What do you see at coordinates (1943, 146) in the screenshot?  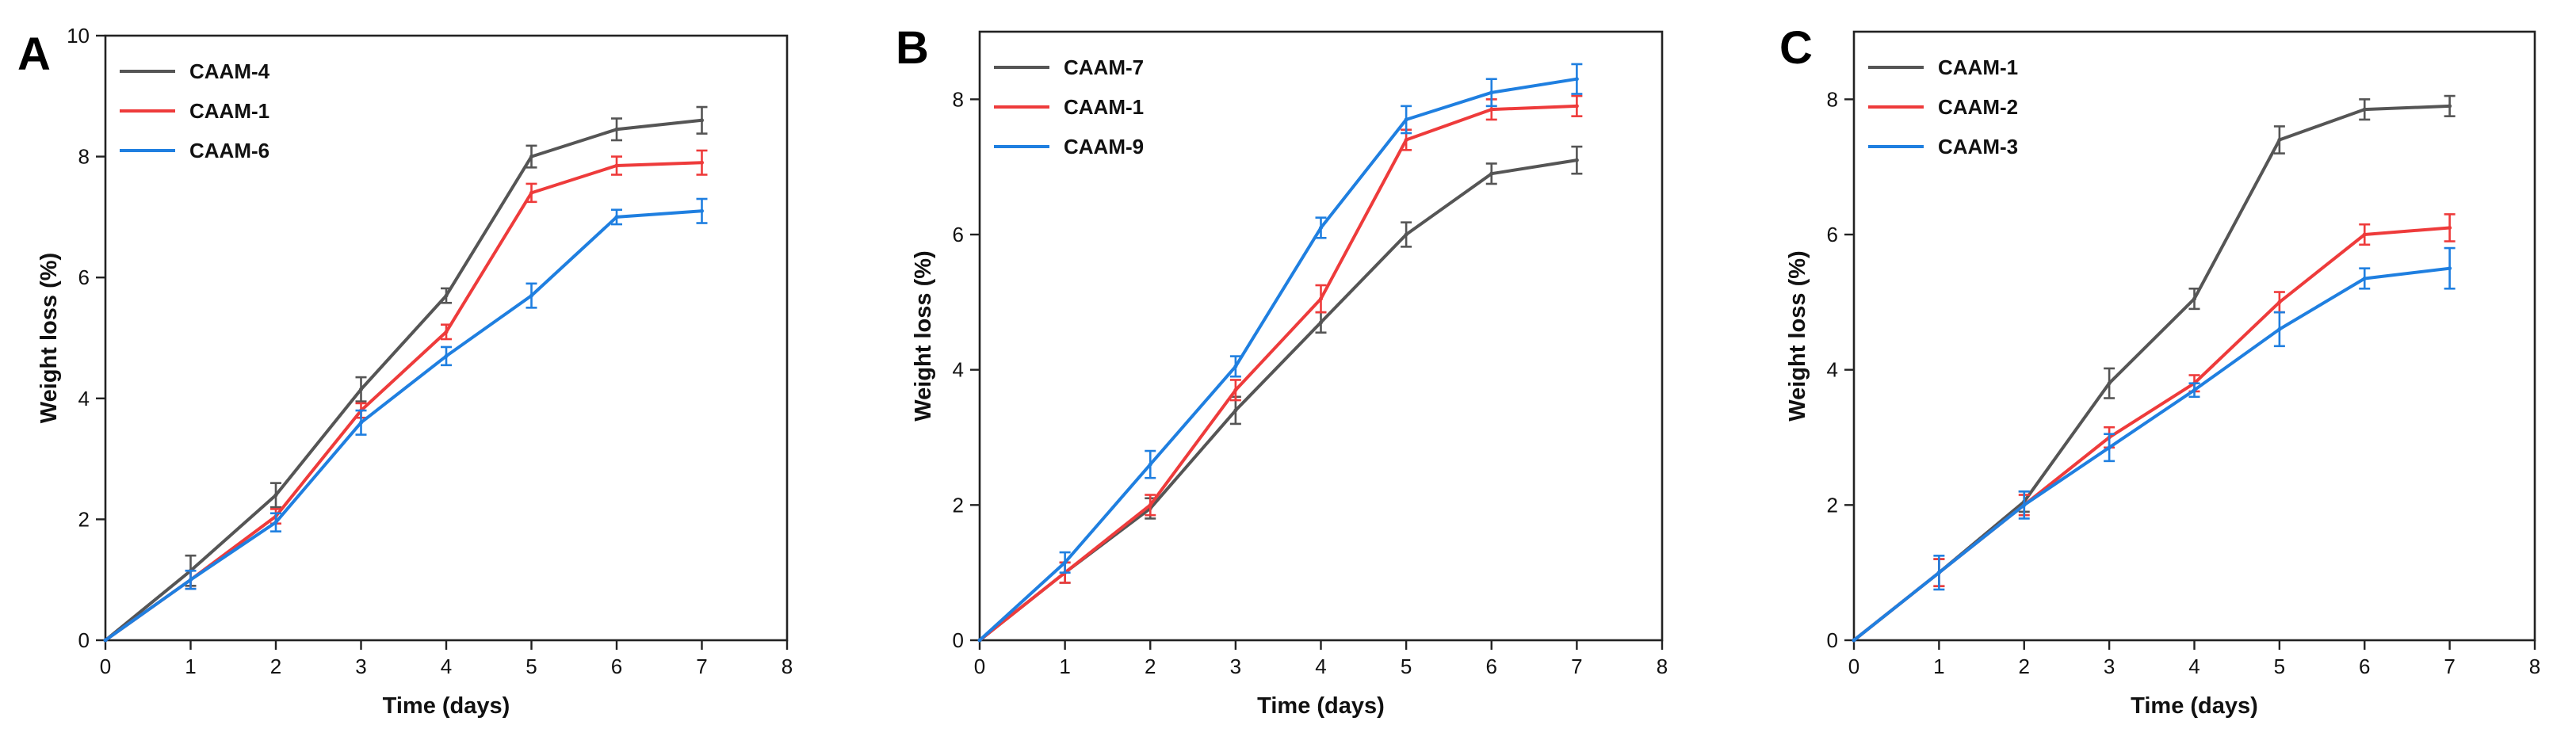 I see `legend-entry: CAAM-3` at bounding box center [1943, 146].